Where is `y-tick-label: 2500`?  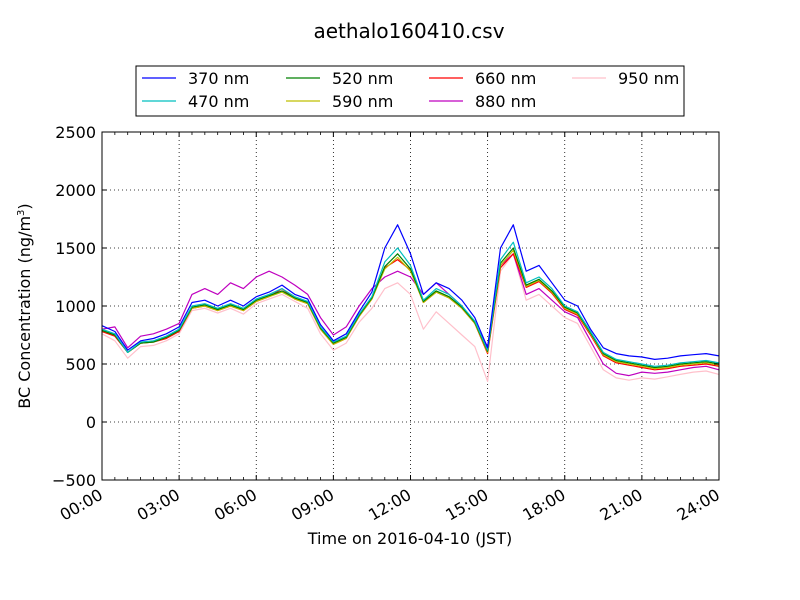 y-tick-label: 2500 is located at coordinates (75, 132).